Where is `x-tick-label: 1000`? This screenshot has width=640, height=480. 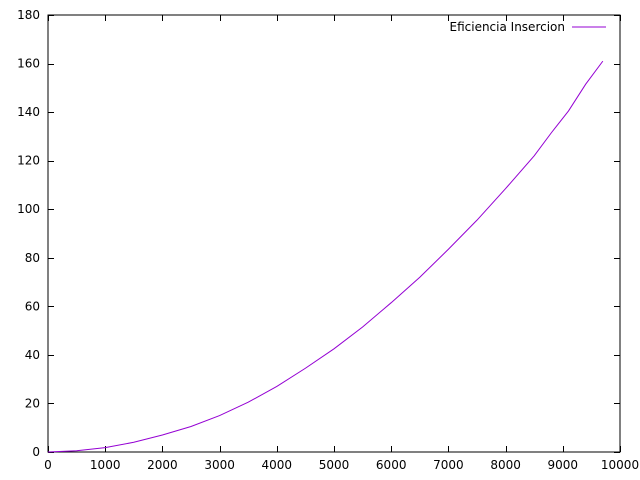 x-tick-label: 1000 is located at coordinates (105, 465).